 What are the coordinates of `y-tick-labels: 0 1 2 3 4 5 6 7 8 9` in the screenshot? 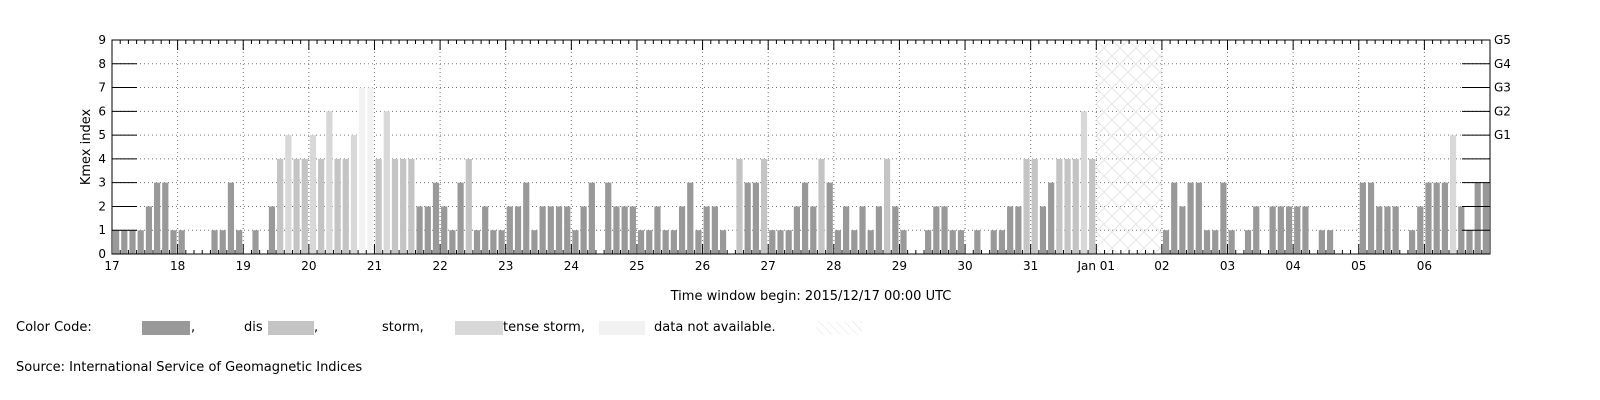 It's located at (102, 147).